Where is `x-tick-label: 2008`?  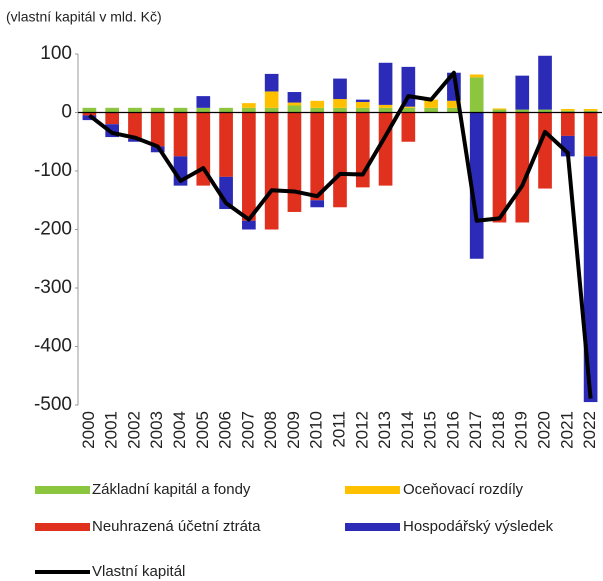 x-tick-label: 2008 is located at coordinates (270, 430).